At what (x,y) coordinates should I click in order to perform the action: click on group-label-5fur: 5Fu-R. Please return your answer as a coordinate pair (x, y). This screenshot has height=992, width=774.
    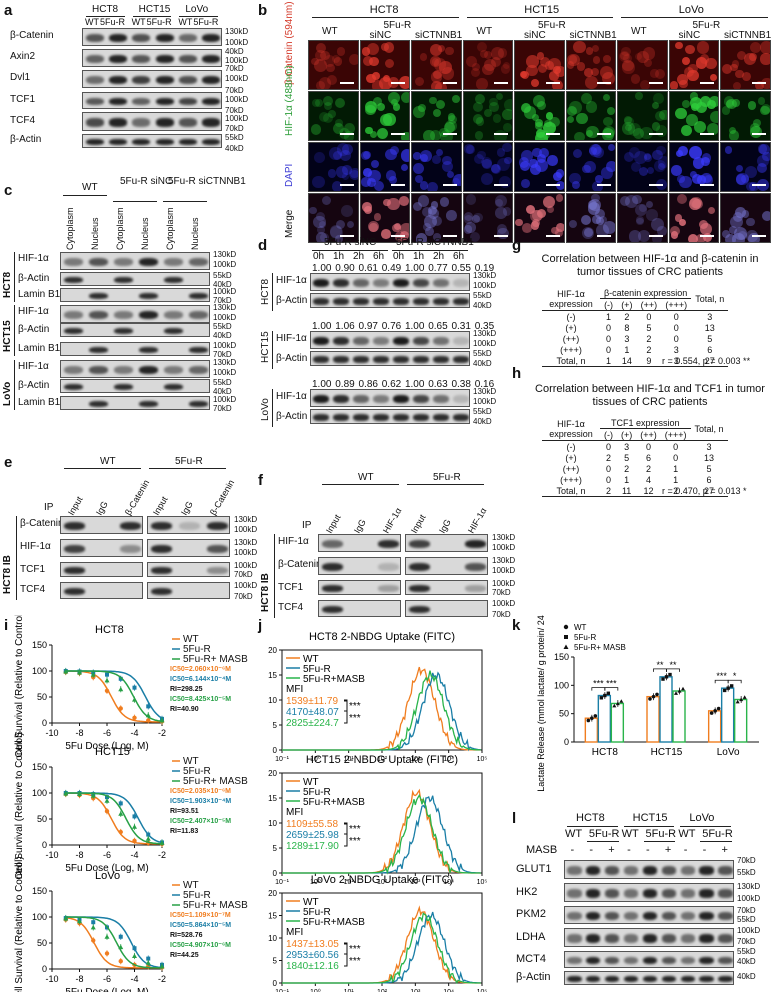
    Looking at the image, I should click on (159, 22).